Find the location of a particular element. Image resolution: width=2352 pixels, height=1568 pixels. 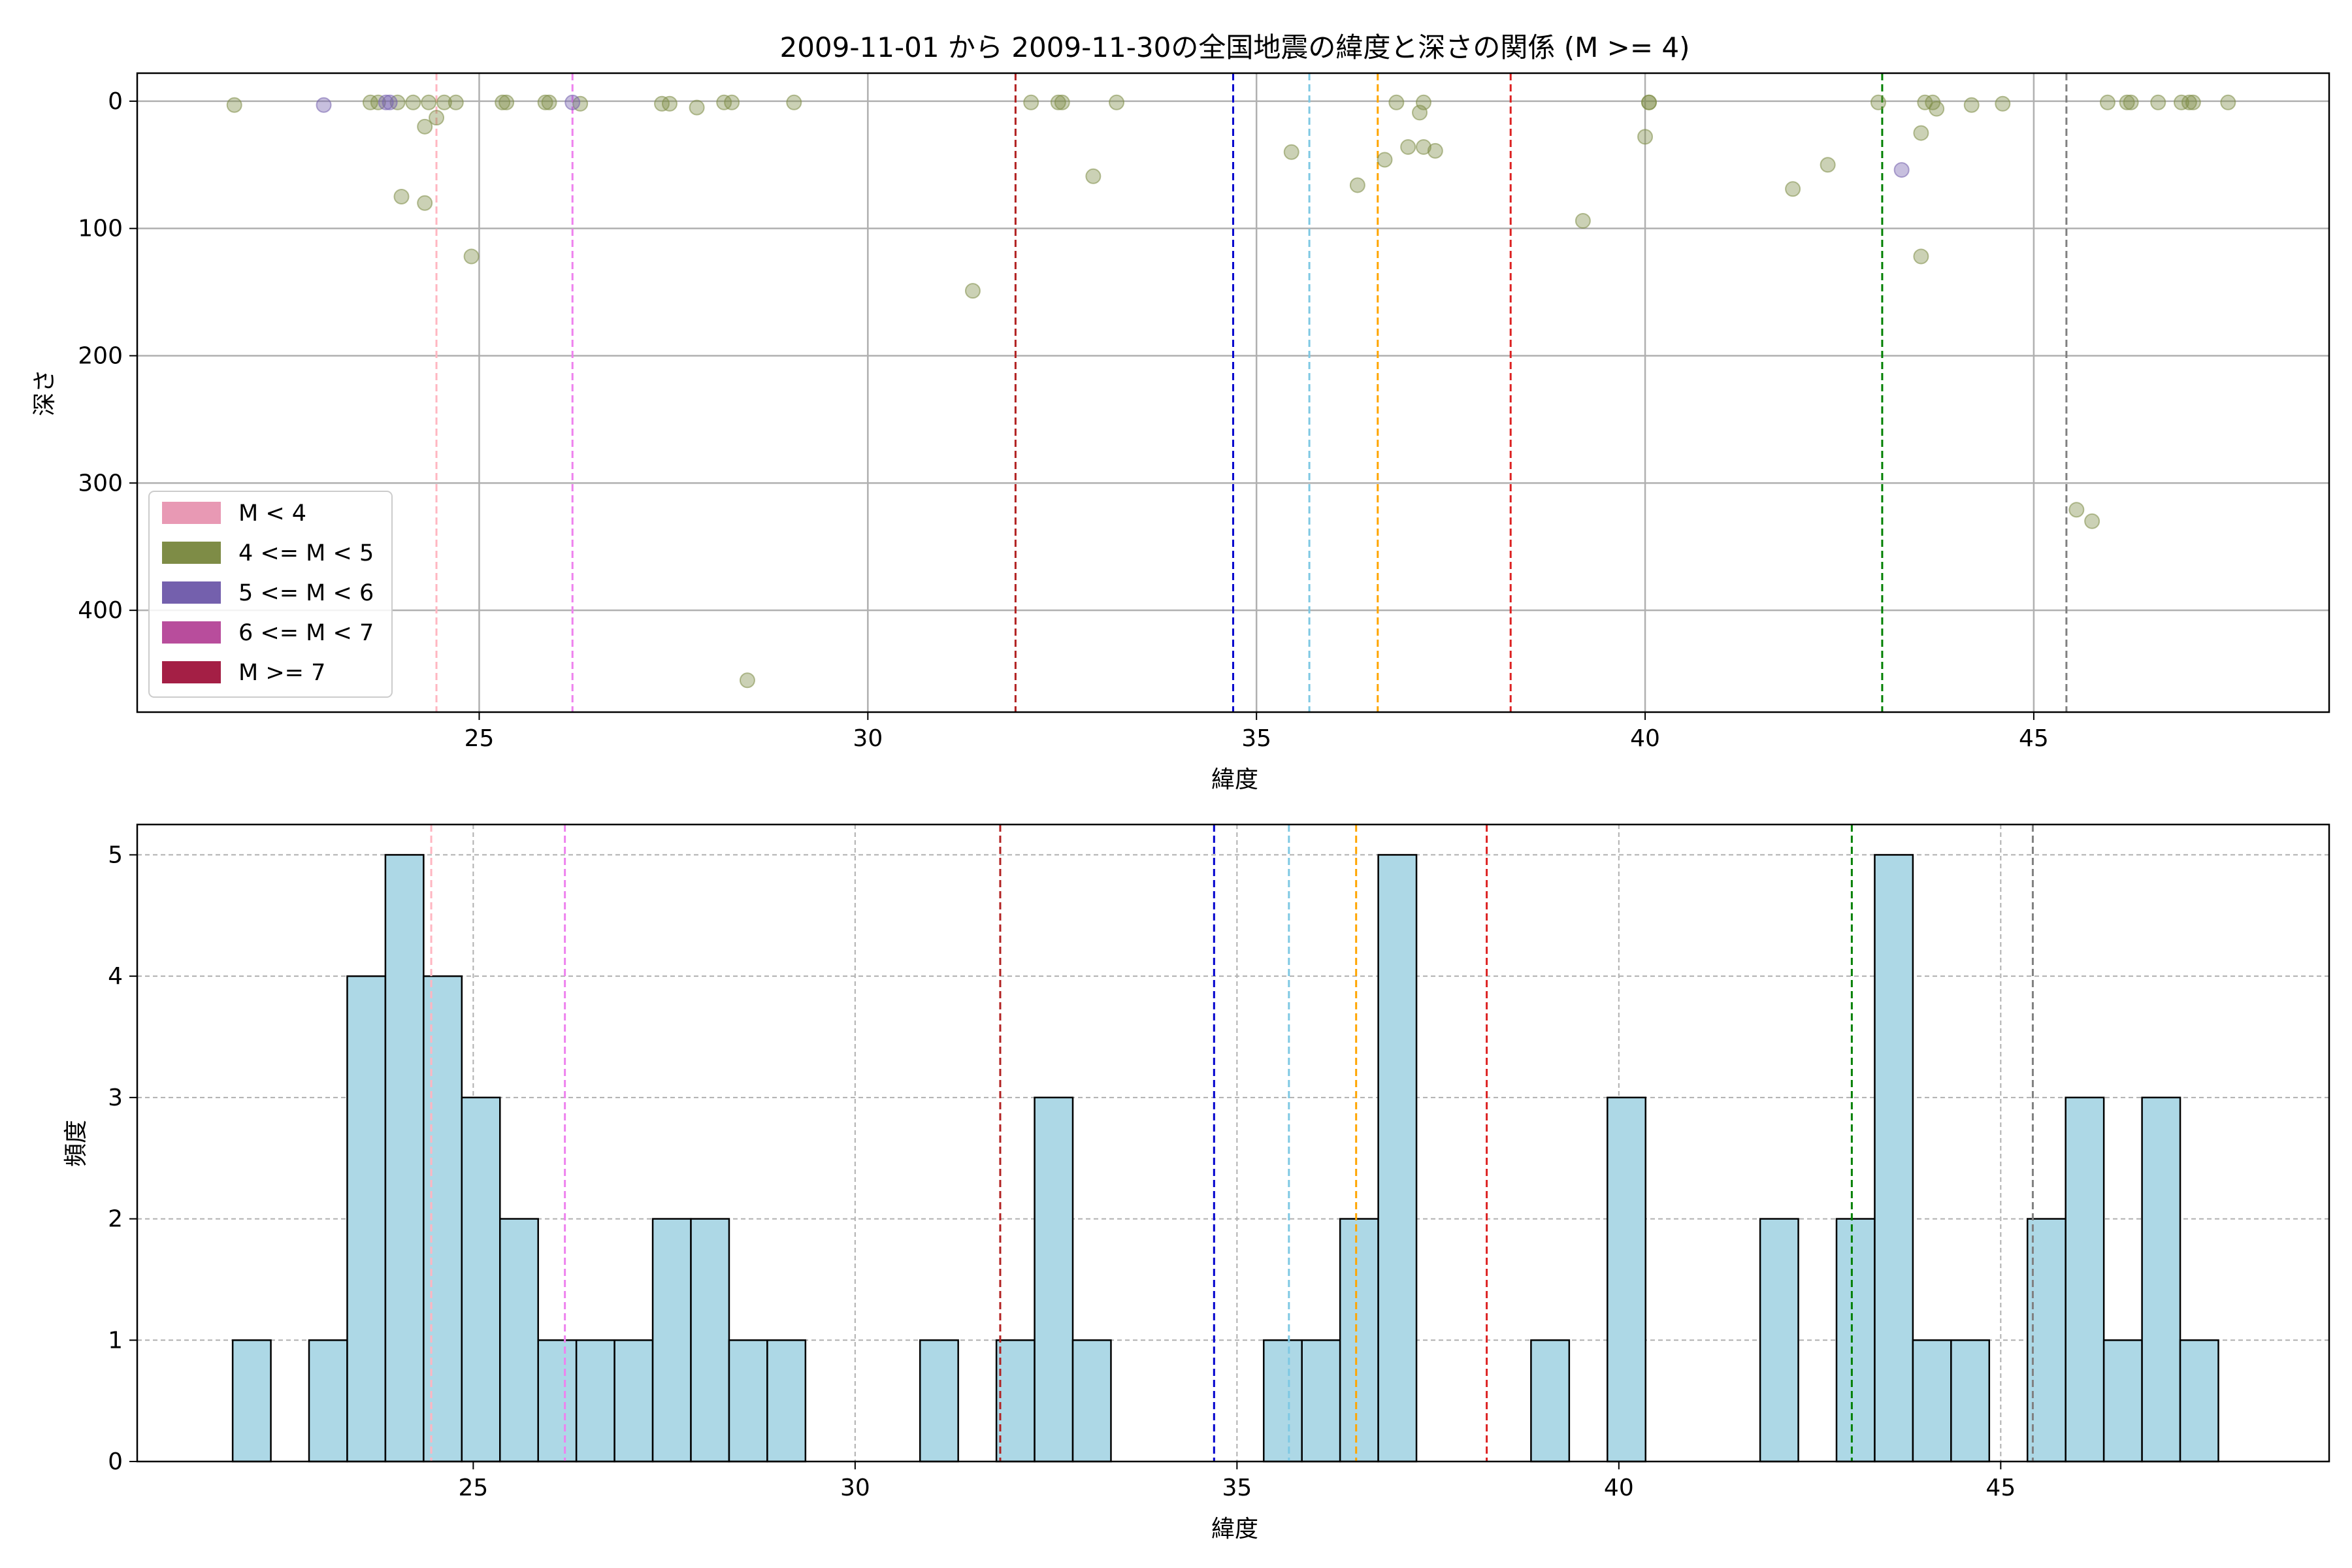

histogram-y-axis-label: 頻度 is located at coordinates (76, 1143).